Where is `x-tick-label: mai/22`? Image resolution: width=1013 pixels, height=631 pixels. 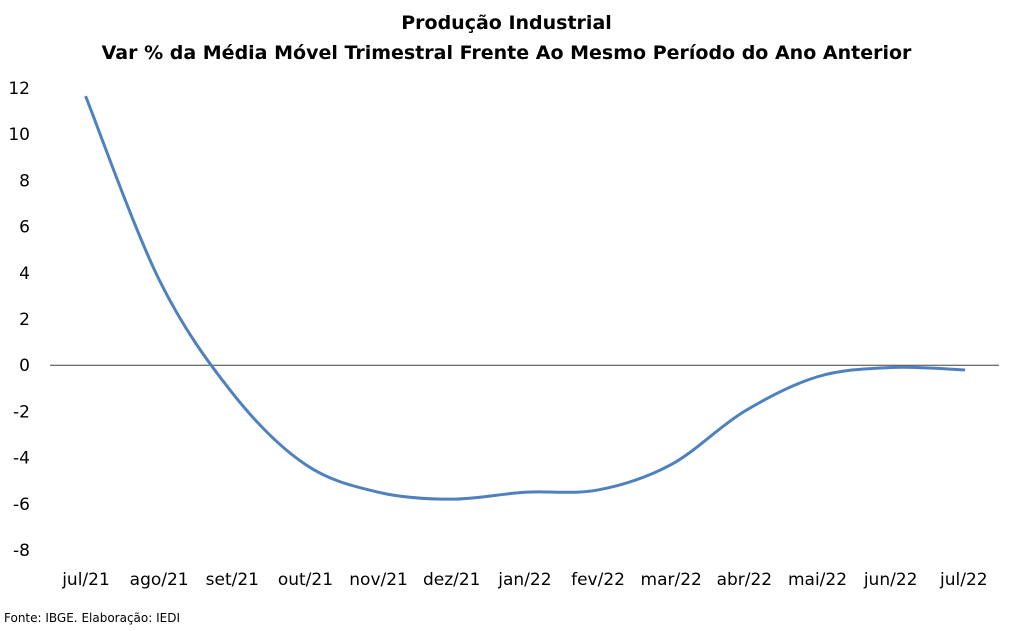 x-tick-label: mai/22 is located at coordinates (817, 580).